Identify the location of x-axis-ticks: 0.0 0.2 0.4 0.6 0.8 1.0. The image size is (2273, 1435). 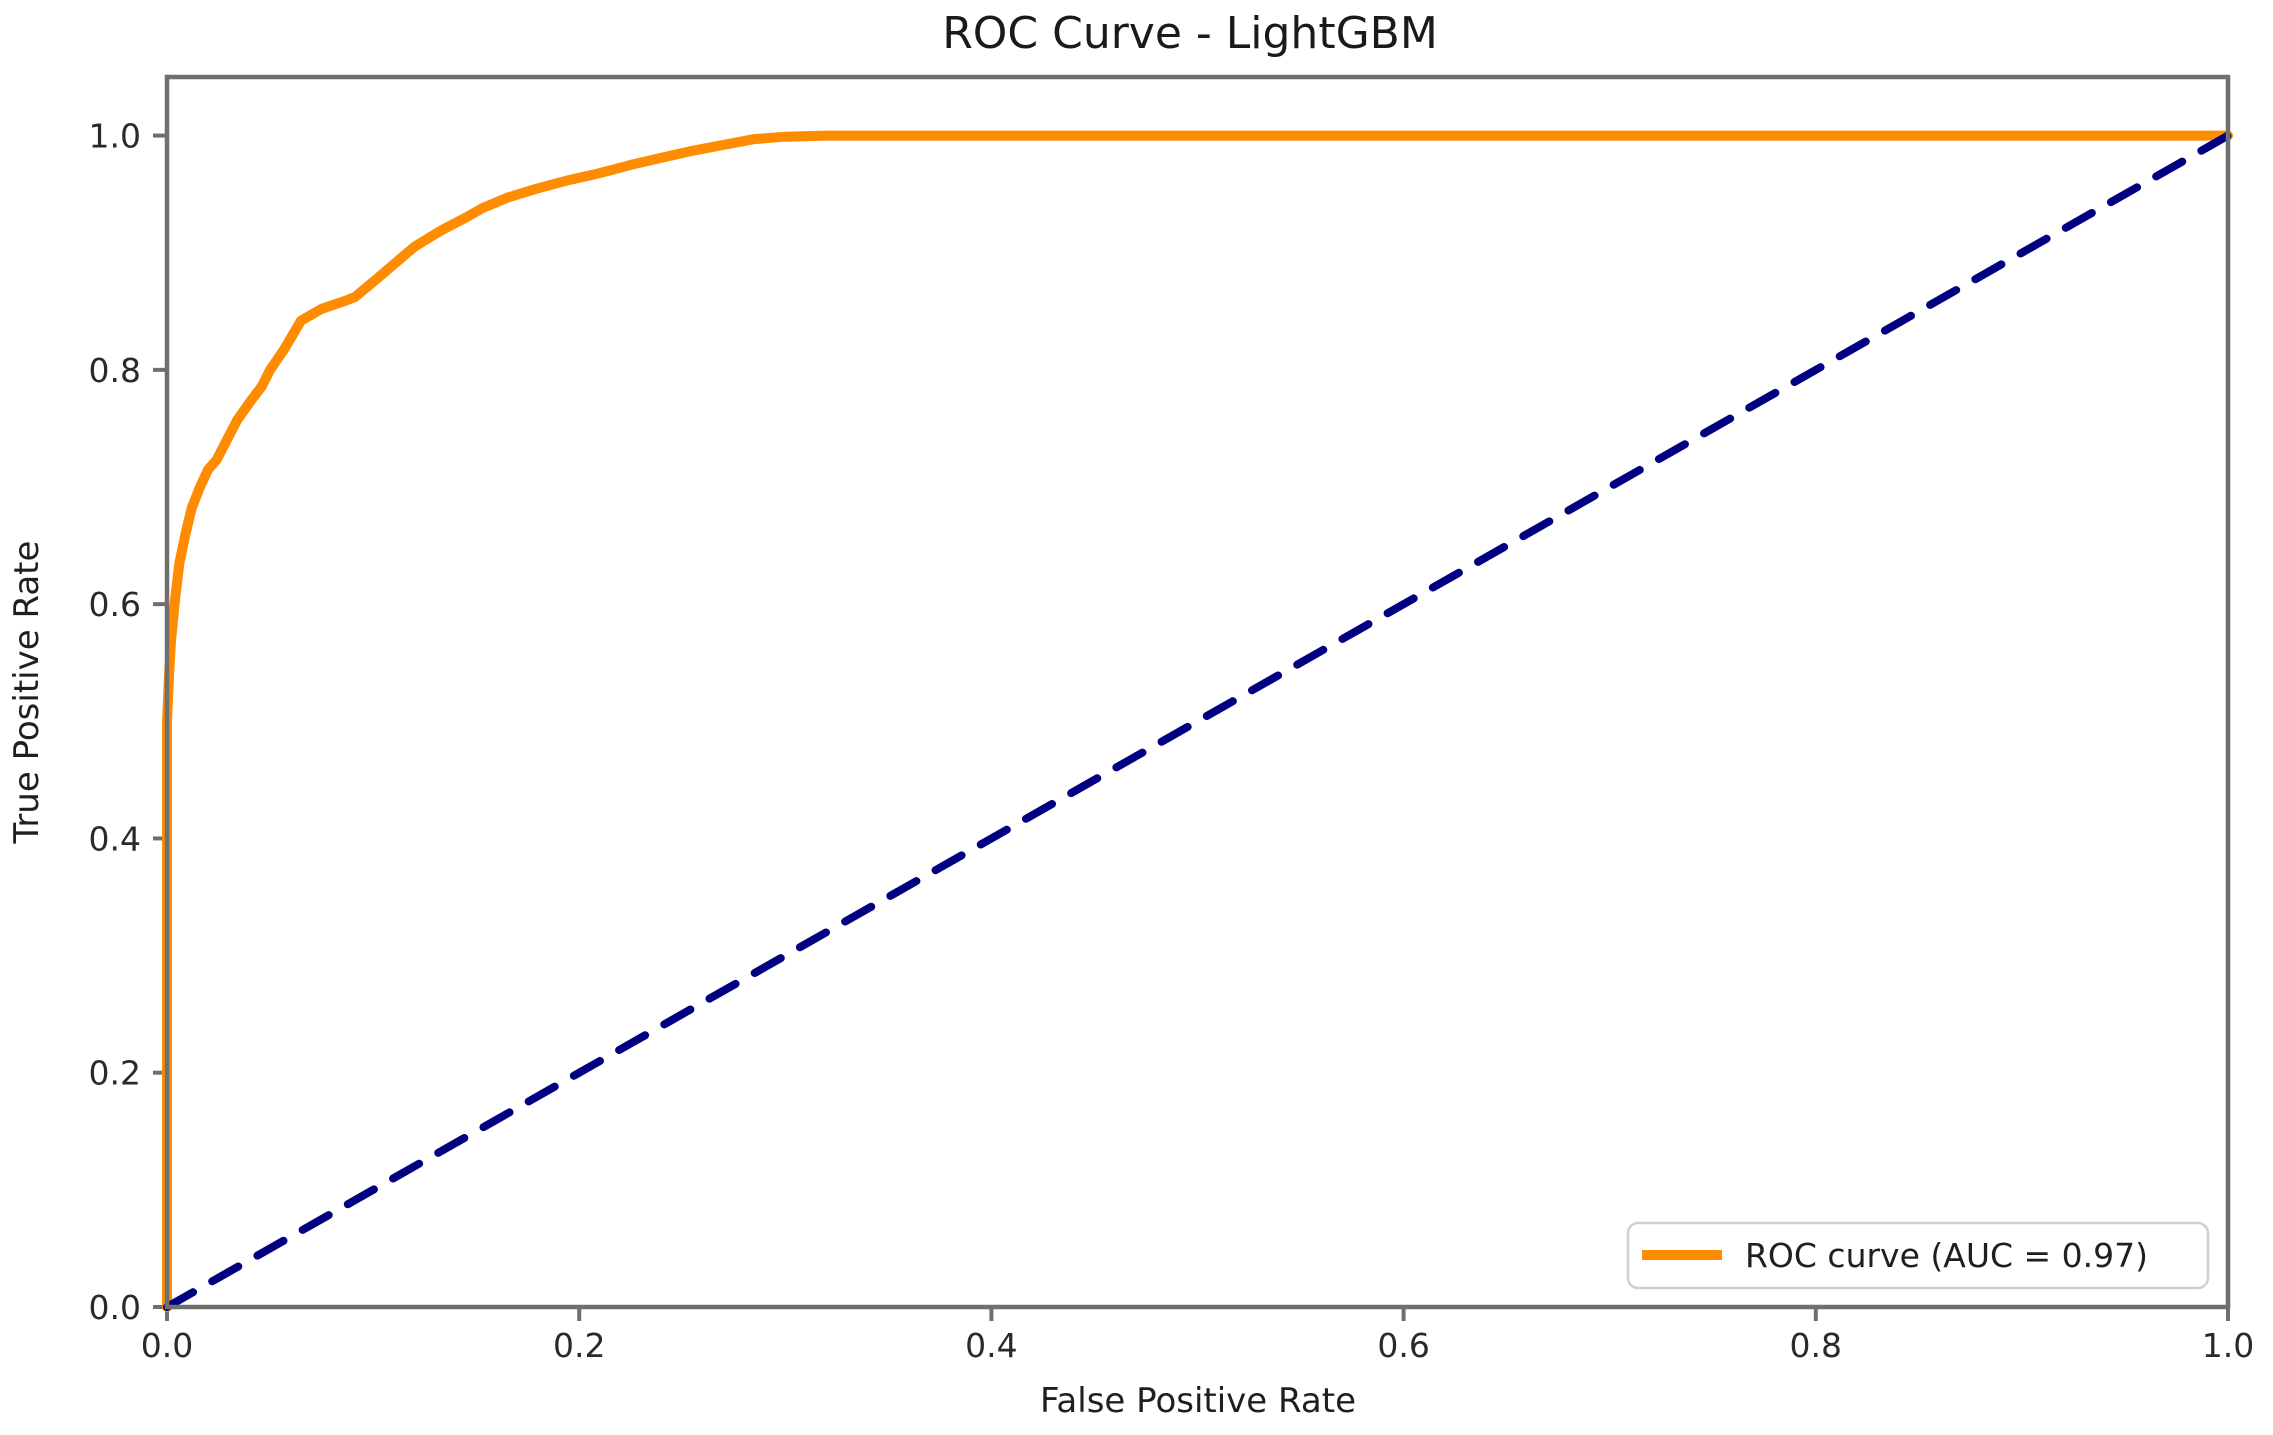
(1197, 1336).